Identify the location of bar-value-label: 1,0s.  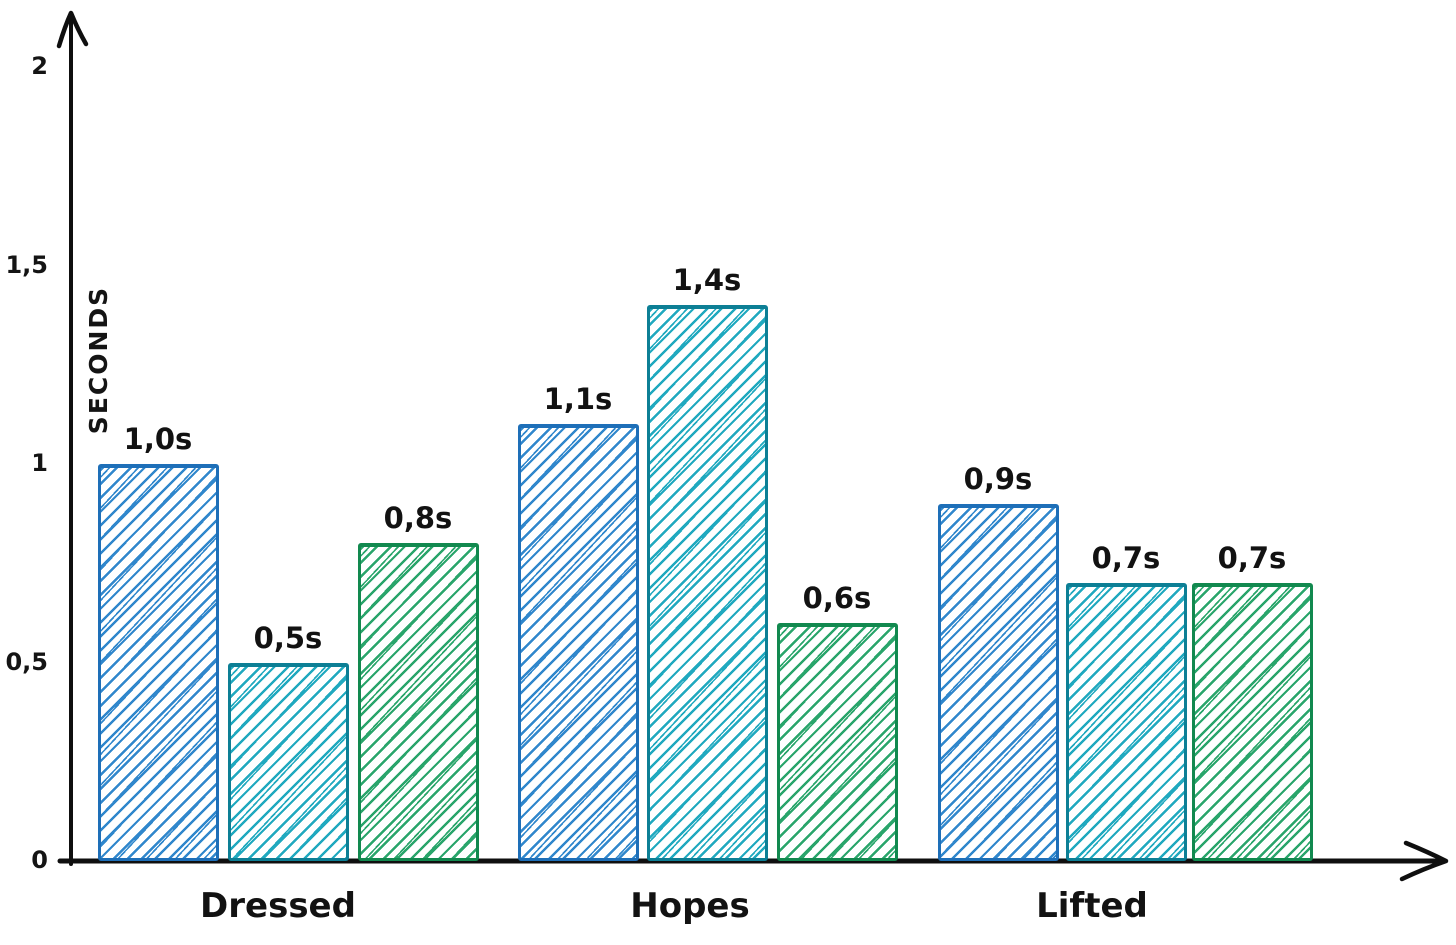
(158, 439).